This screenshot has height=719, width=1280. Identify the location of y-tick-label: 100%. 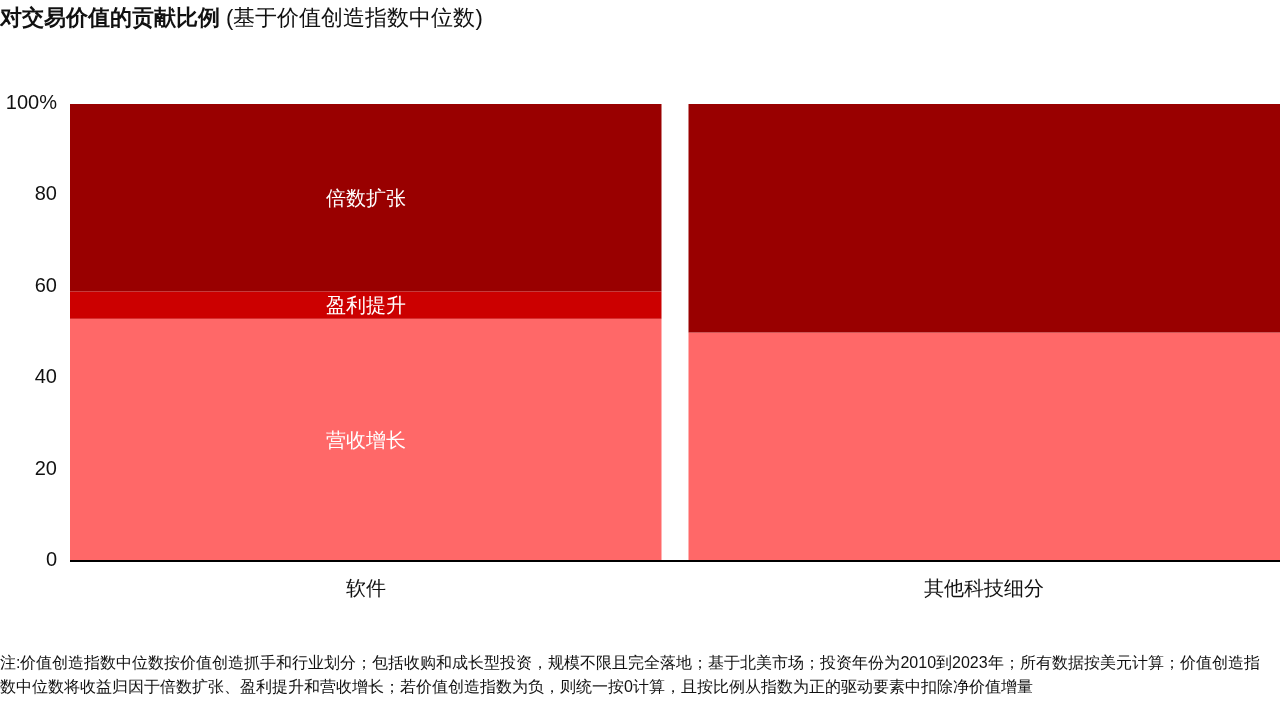
(31, 102).